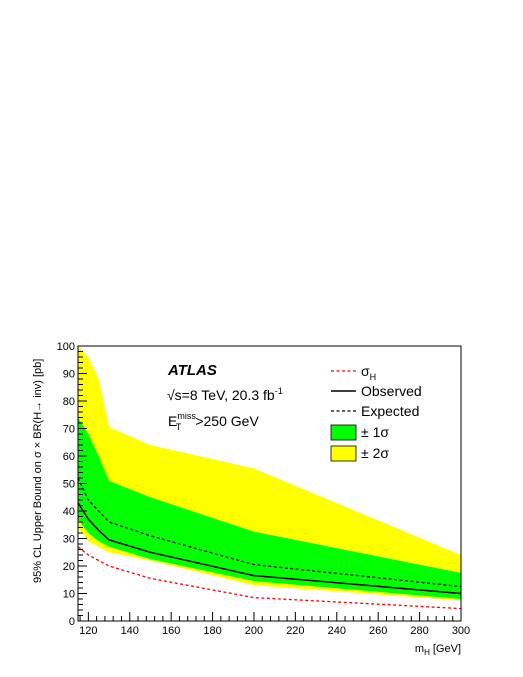 The height and width of the screenshot is (677, 523). What do you see at coordinates (419, 631) in the screenshot?
I see `x-tick-label: 280` at bounding box center [419, 631].